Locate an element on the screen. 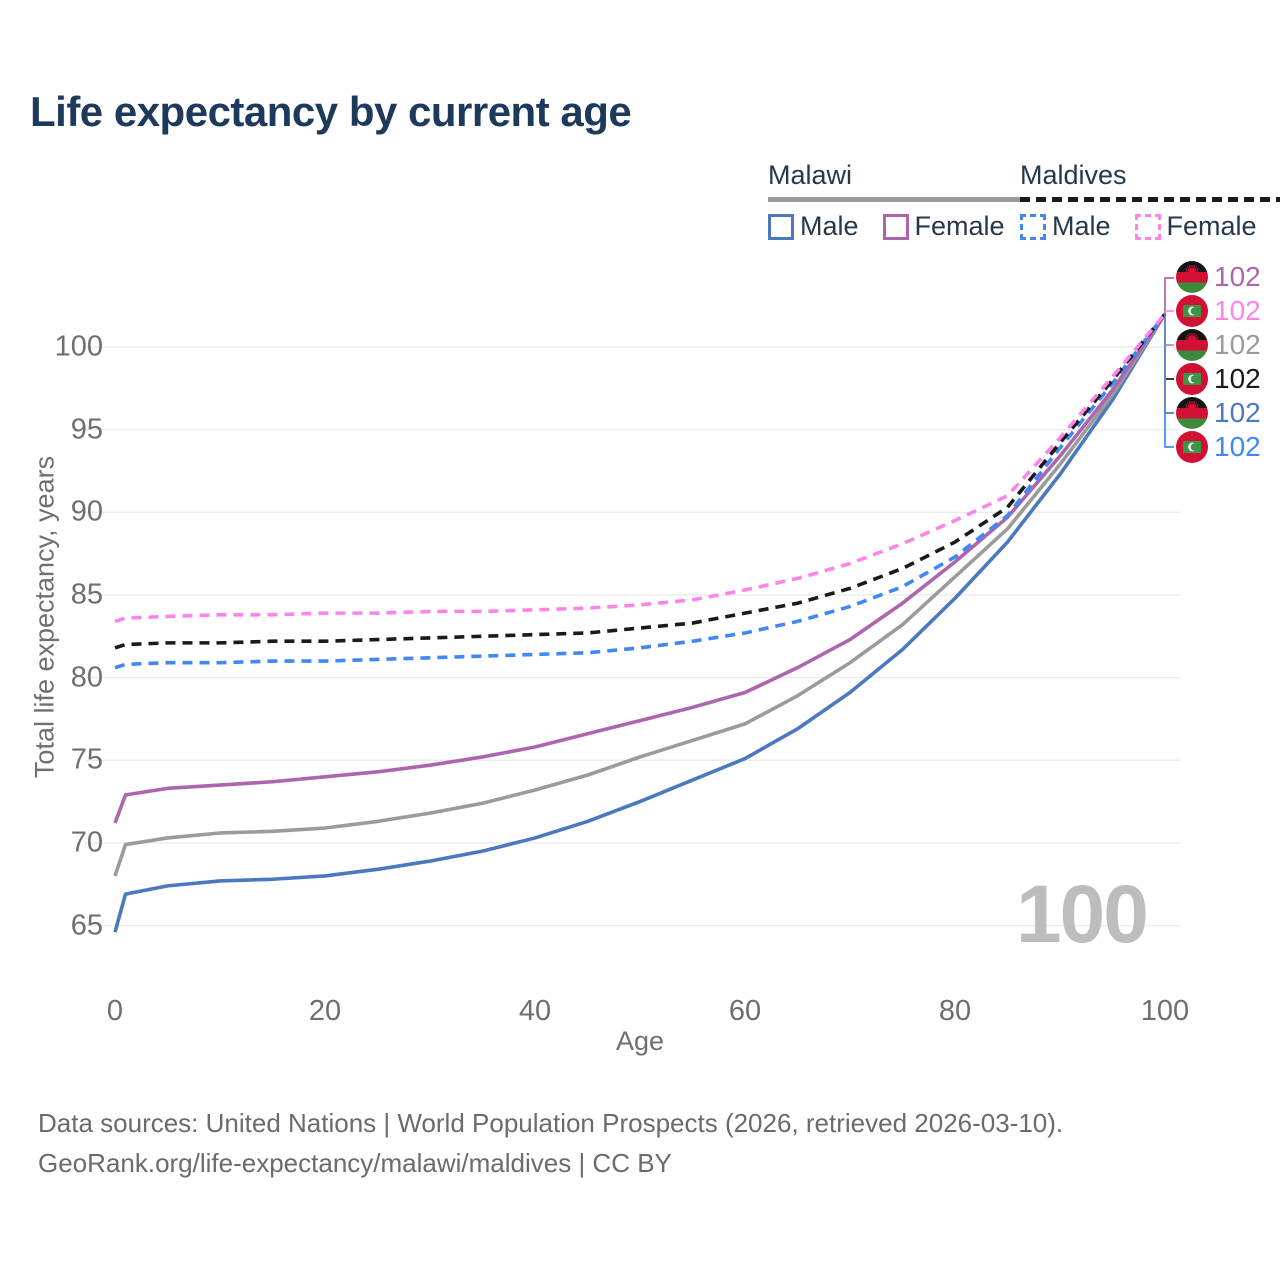  age-watermark: 100 is located at coordinates (1082, 914).